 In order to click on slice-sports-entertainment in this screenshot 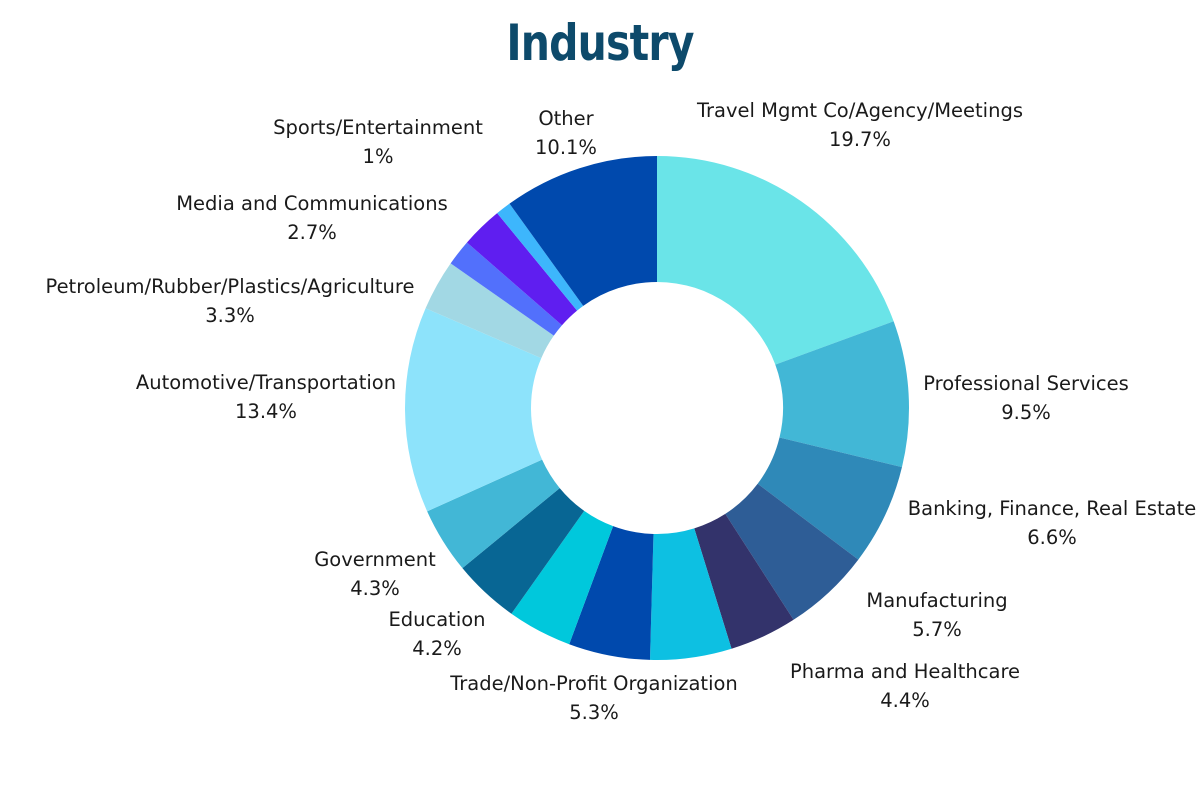, I will do `click(540, 257)`.